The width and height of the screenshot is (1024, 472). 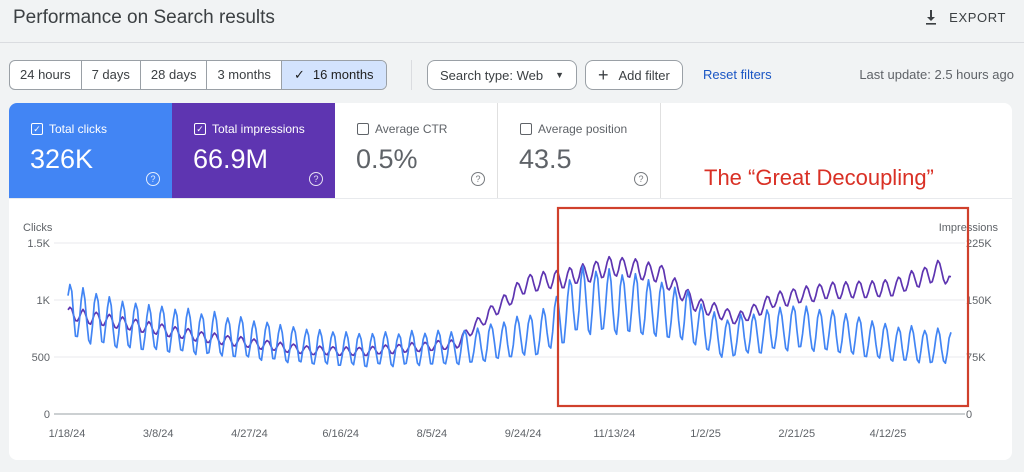 What do you see at coordinates (614, 434) in the screenshot?
I see `x-axis-tick-label: 11/13/24` at bounding box center [614, 434].